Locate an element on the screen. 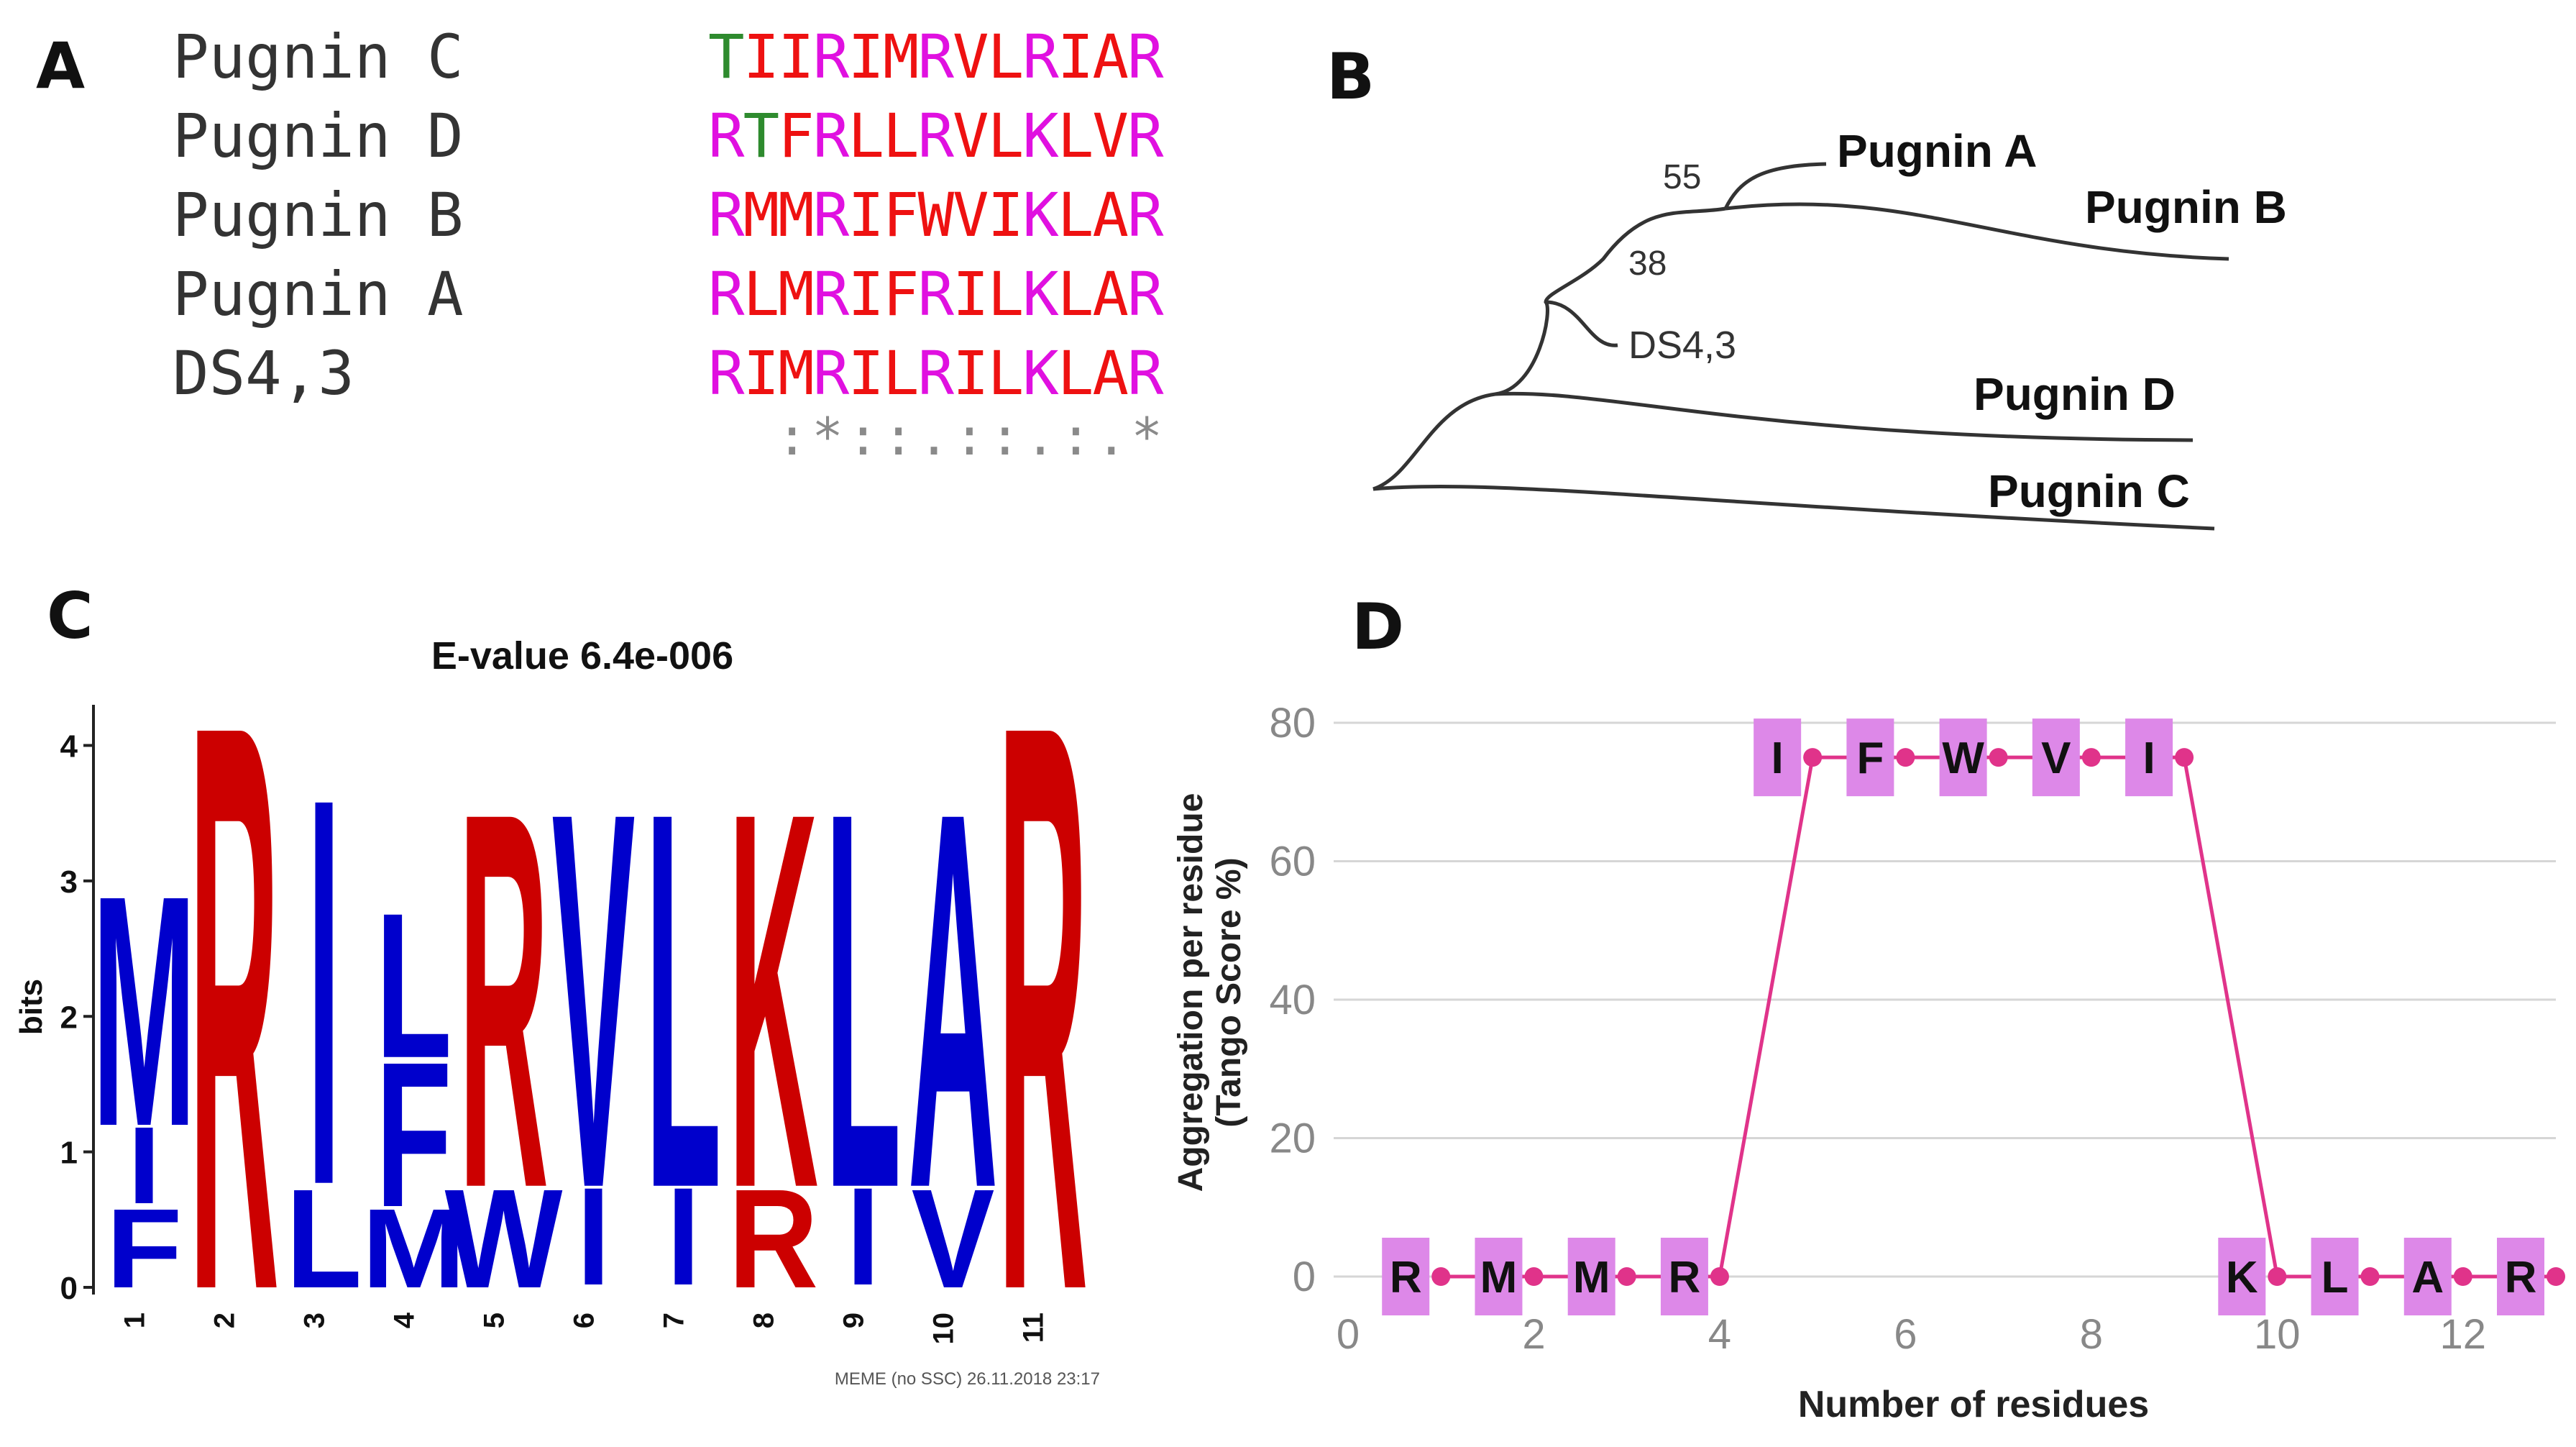  logo-position-label: 4 is located at coordinates (405, 1320).